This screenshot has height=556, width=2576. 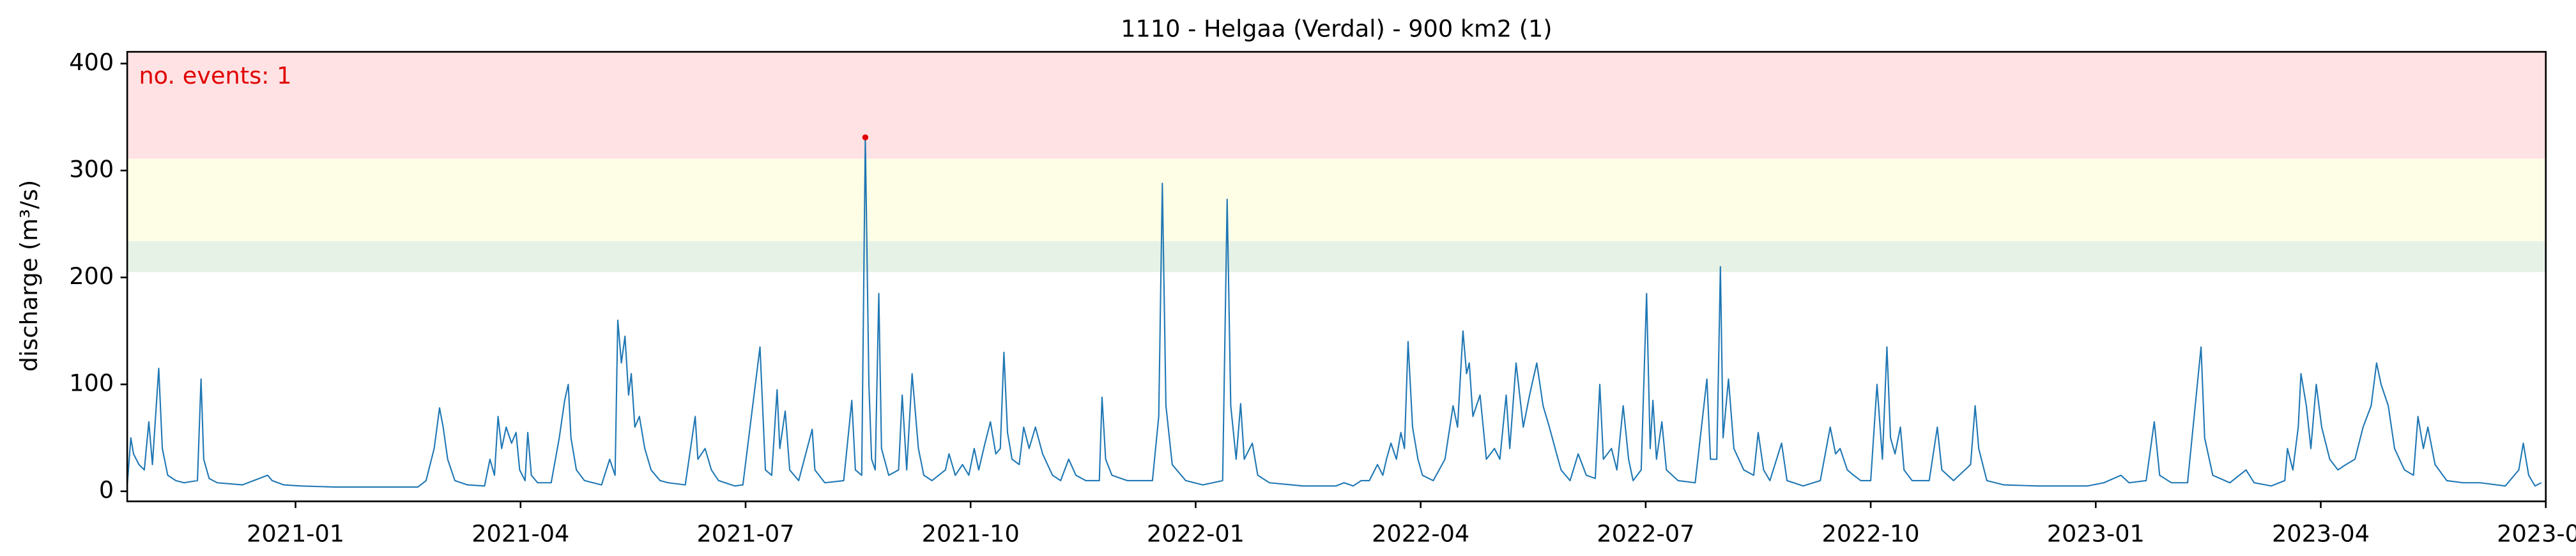 What do you see at coordinates (106, 490) in the screenshot?
I see `y-tick-label: 0` at bounding box center [106, 490].